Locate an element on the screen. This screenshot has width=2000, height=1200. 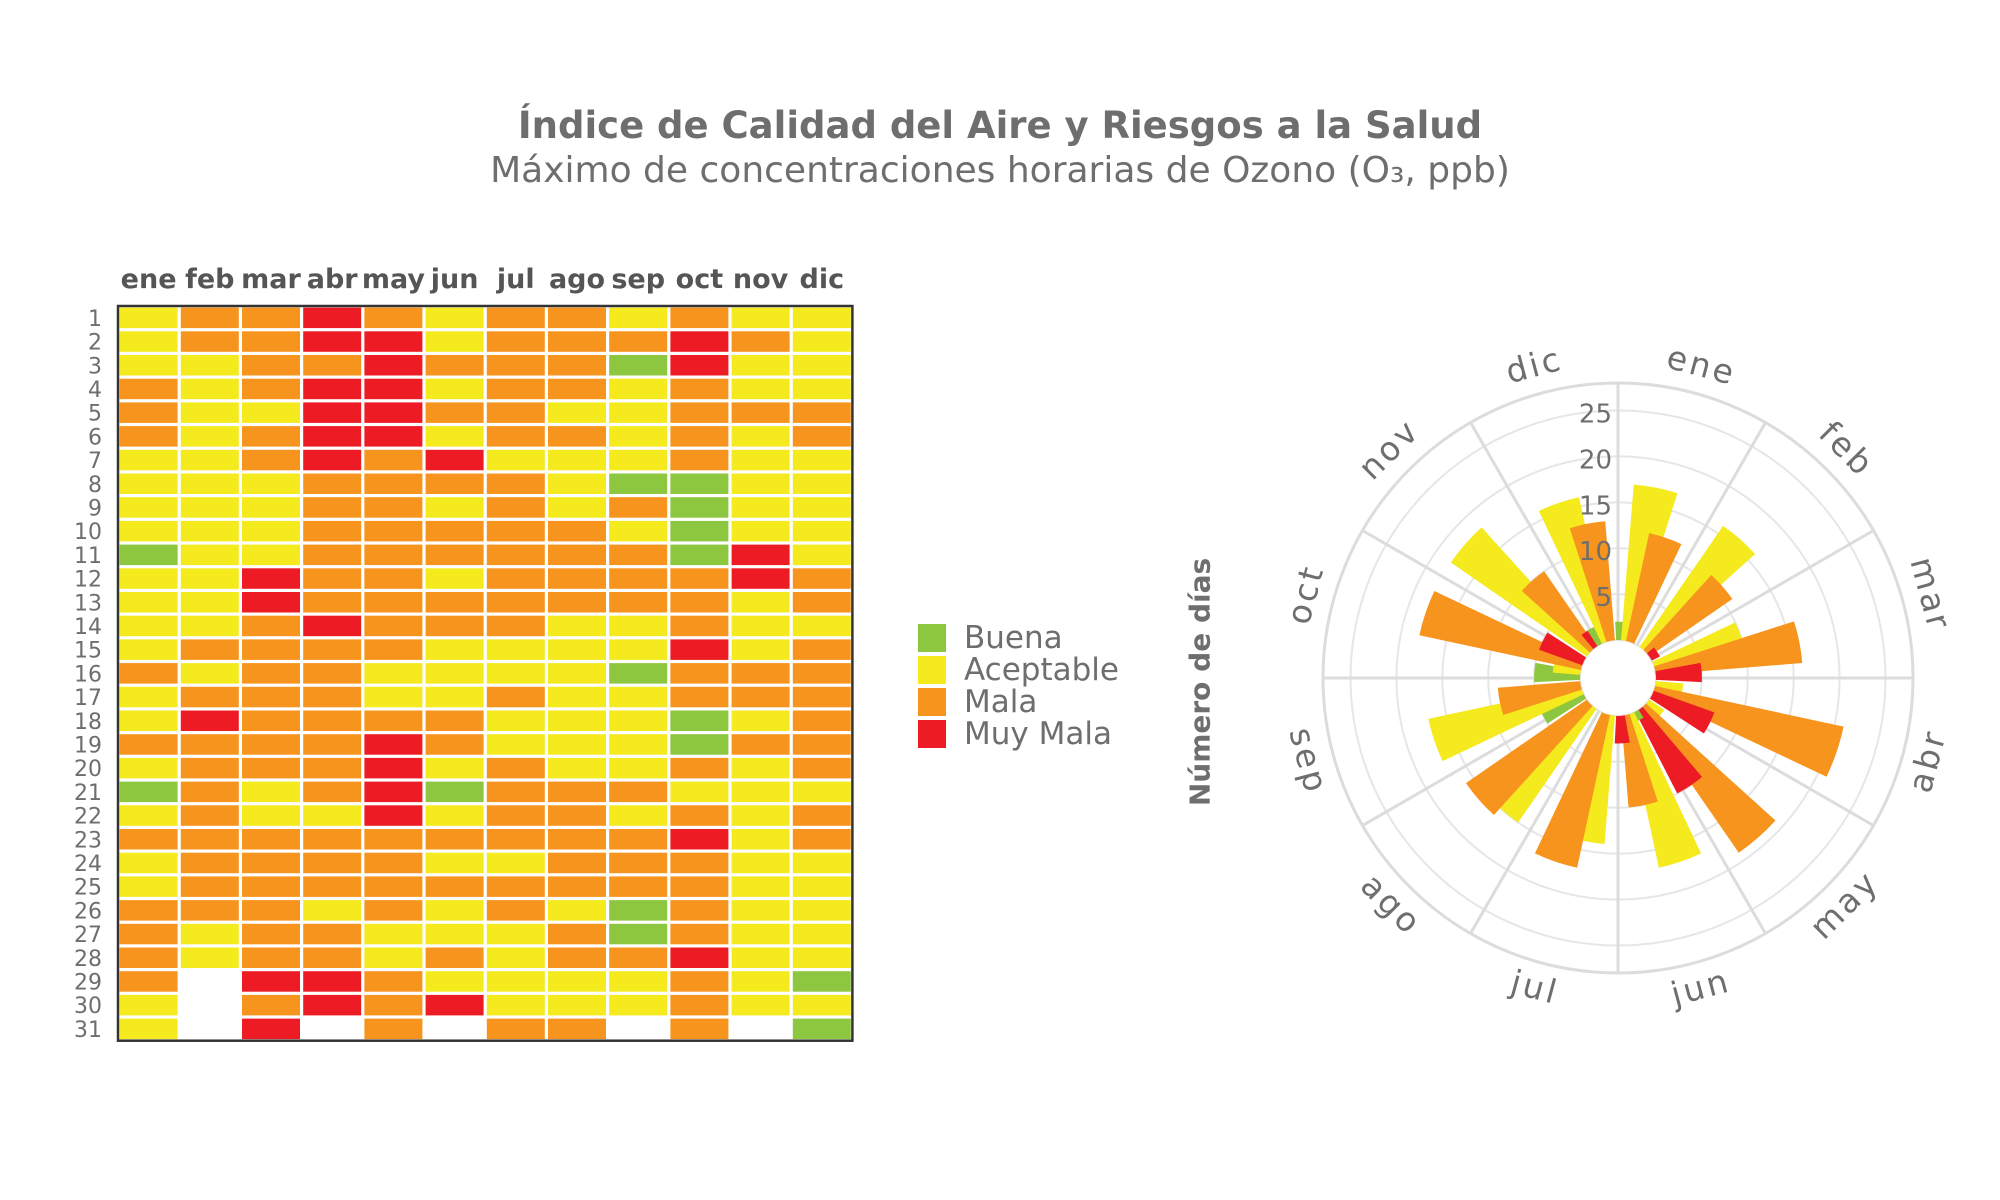
month-label-may: may is located at coordinates (394, 279).